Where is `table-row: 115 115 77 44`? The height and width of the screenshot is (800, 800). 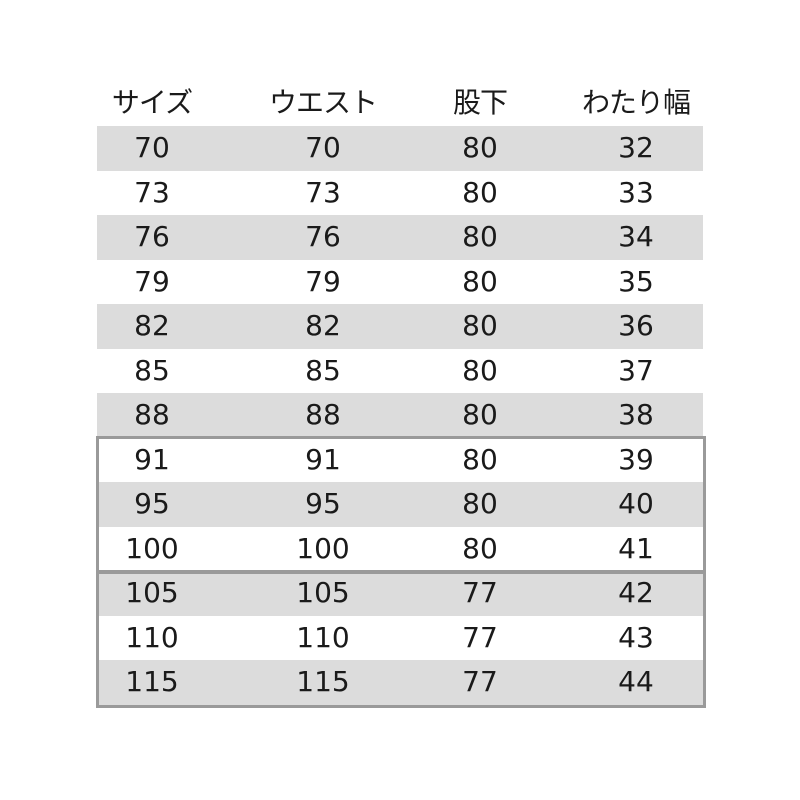 table-row: 115 115 77 44 is located at coordinates (400, 682).